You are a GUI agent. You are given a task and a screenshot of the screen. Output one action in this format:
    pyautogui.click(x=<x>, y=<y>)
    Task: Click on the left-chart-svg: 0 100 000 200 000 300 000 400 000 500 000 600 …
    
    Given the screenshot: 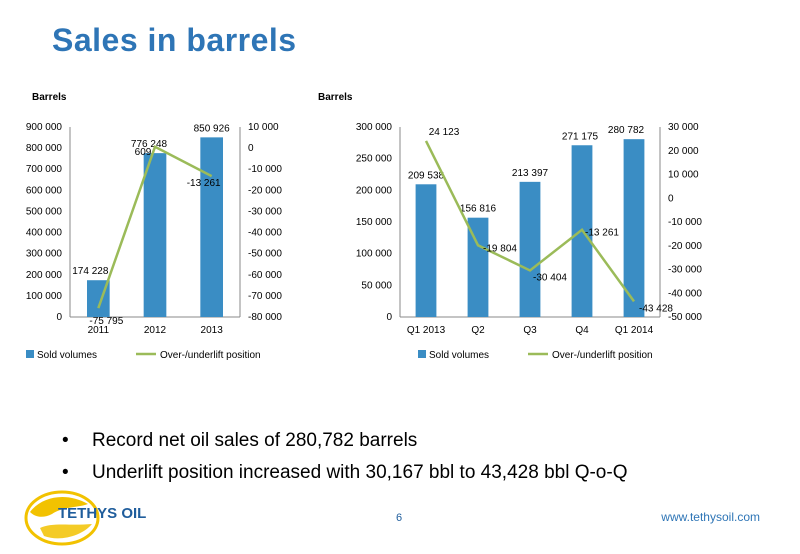 What is the action you would take?
    pyautogui.click(x=154, y=241)
    